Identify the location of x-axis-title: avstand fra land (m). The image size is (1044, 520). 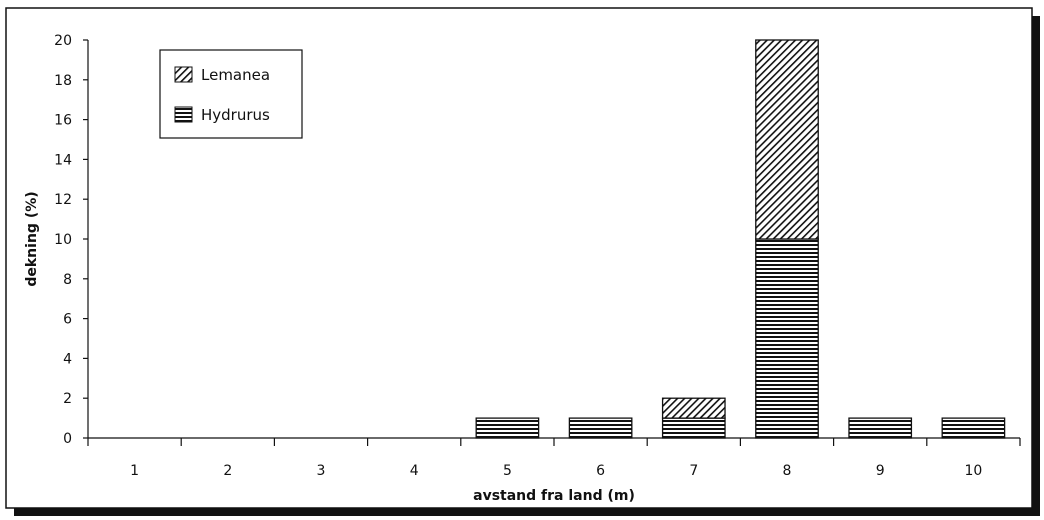
(554, 496).